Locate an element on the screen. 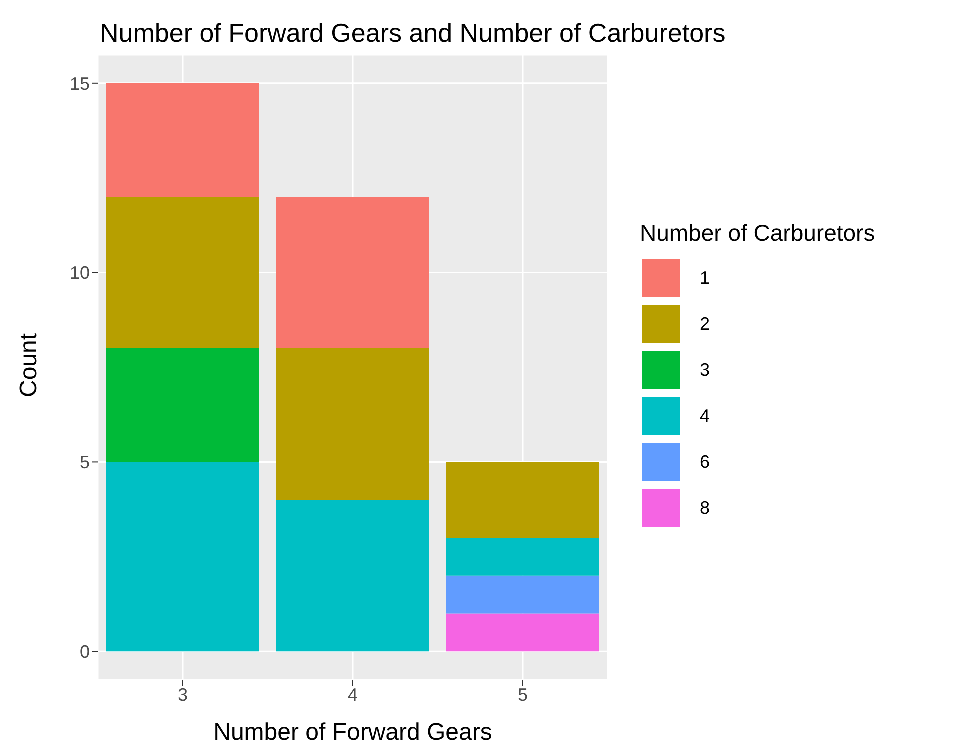 This screenshot has width=964, height=755. y-tick-label: 15 is located at coordinates (80, 84).